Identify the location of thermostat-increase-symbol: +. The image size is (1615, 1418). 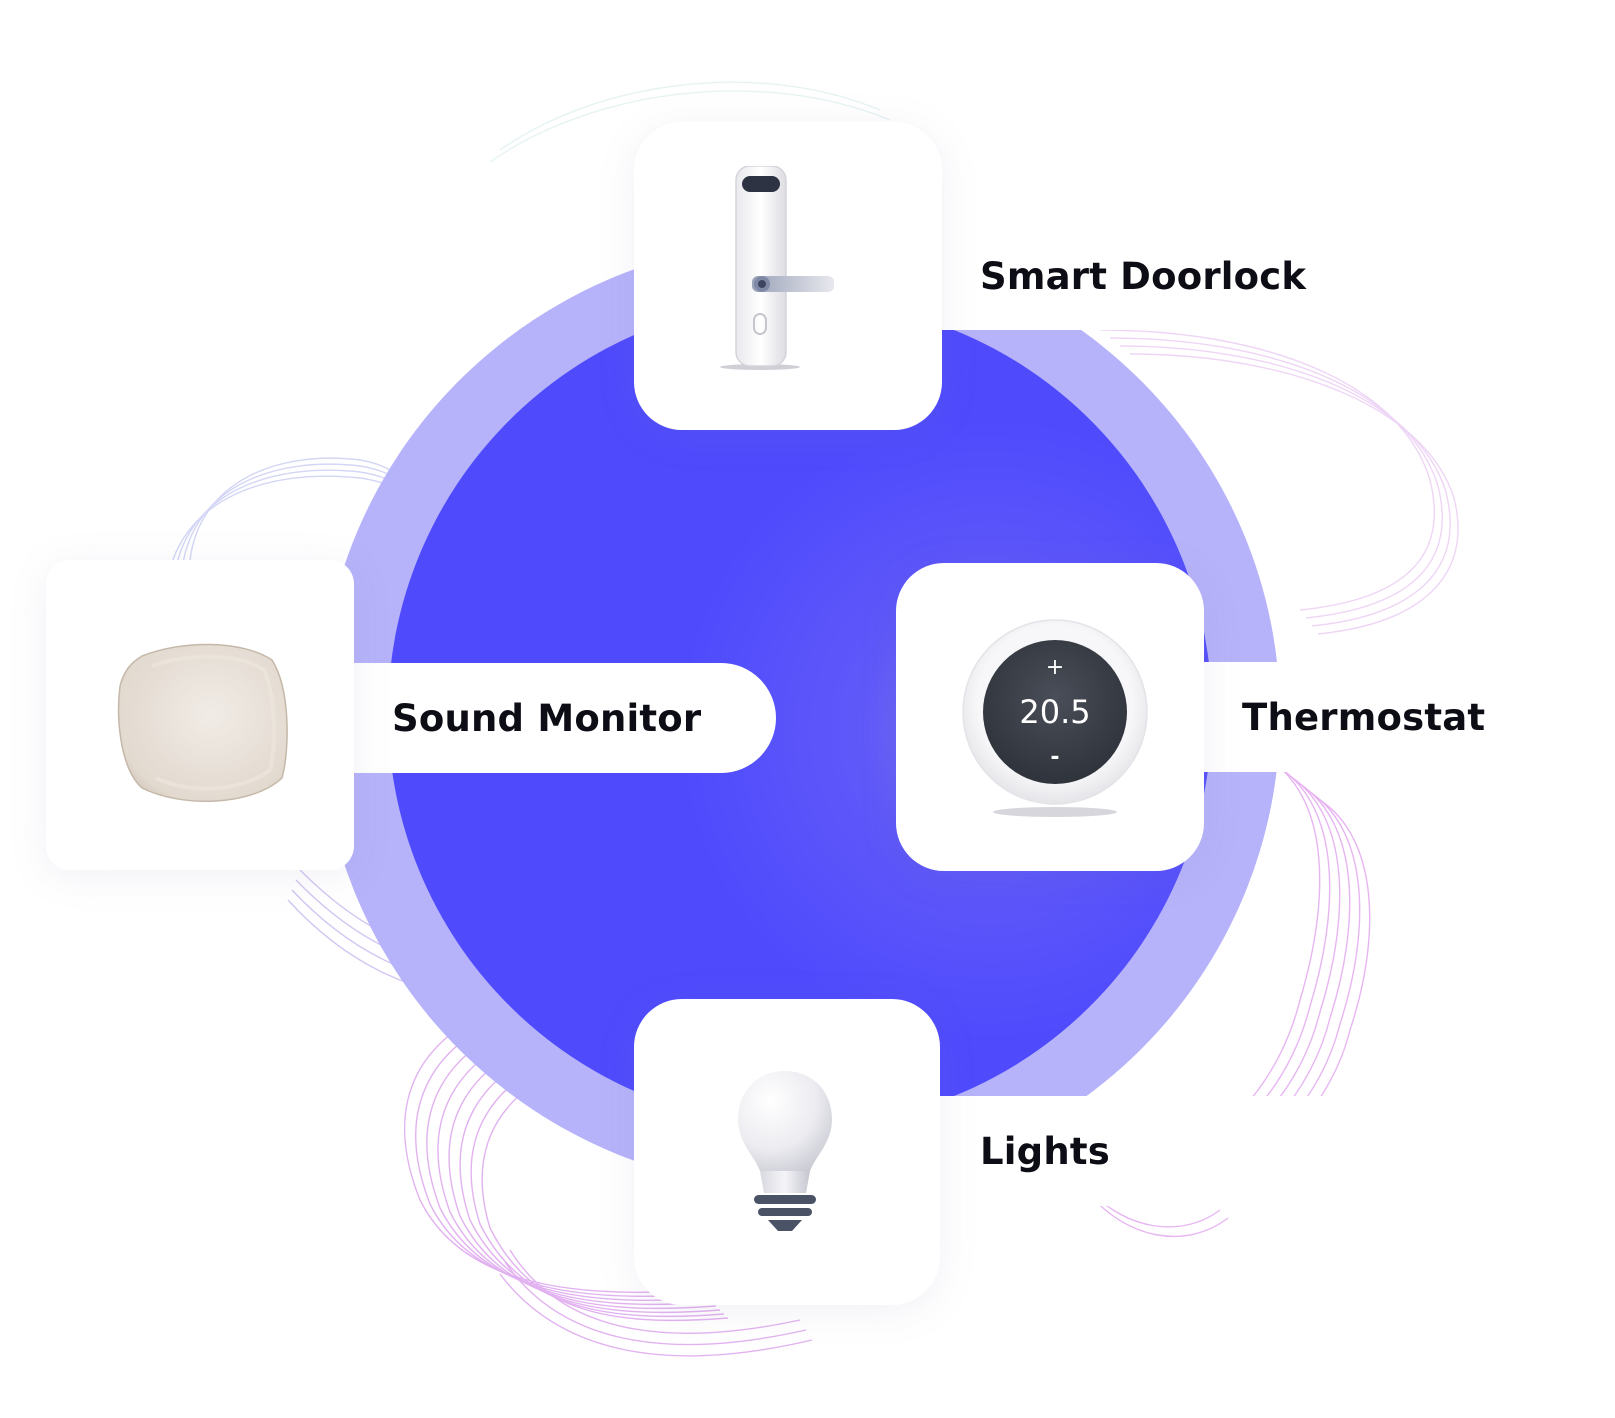
(1055, 667).